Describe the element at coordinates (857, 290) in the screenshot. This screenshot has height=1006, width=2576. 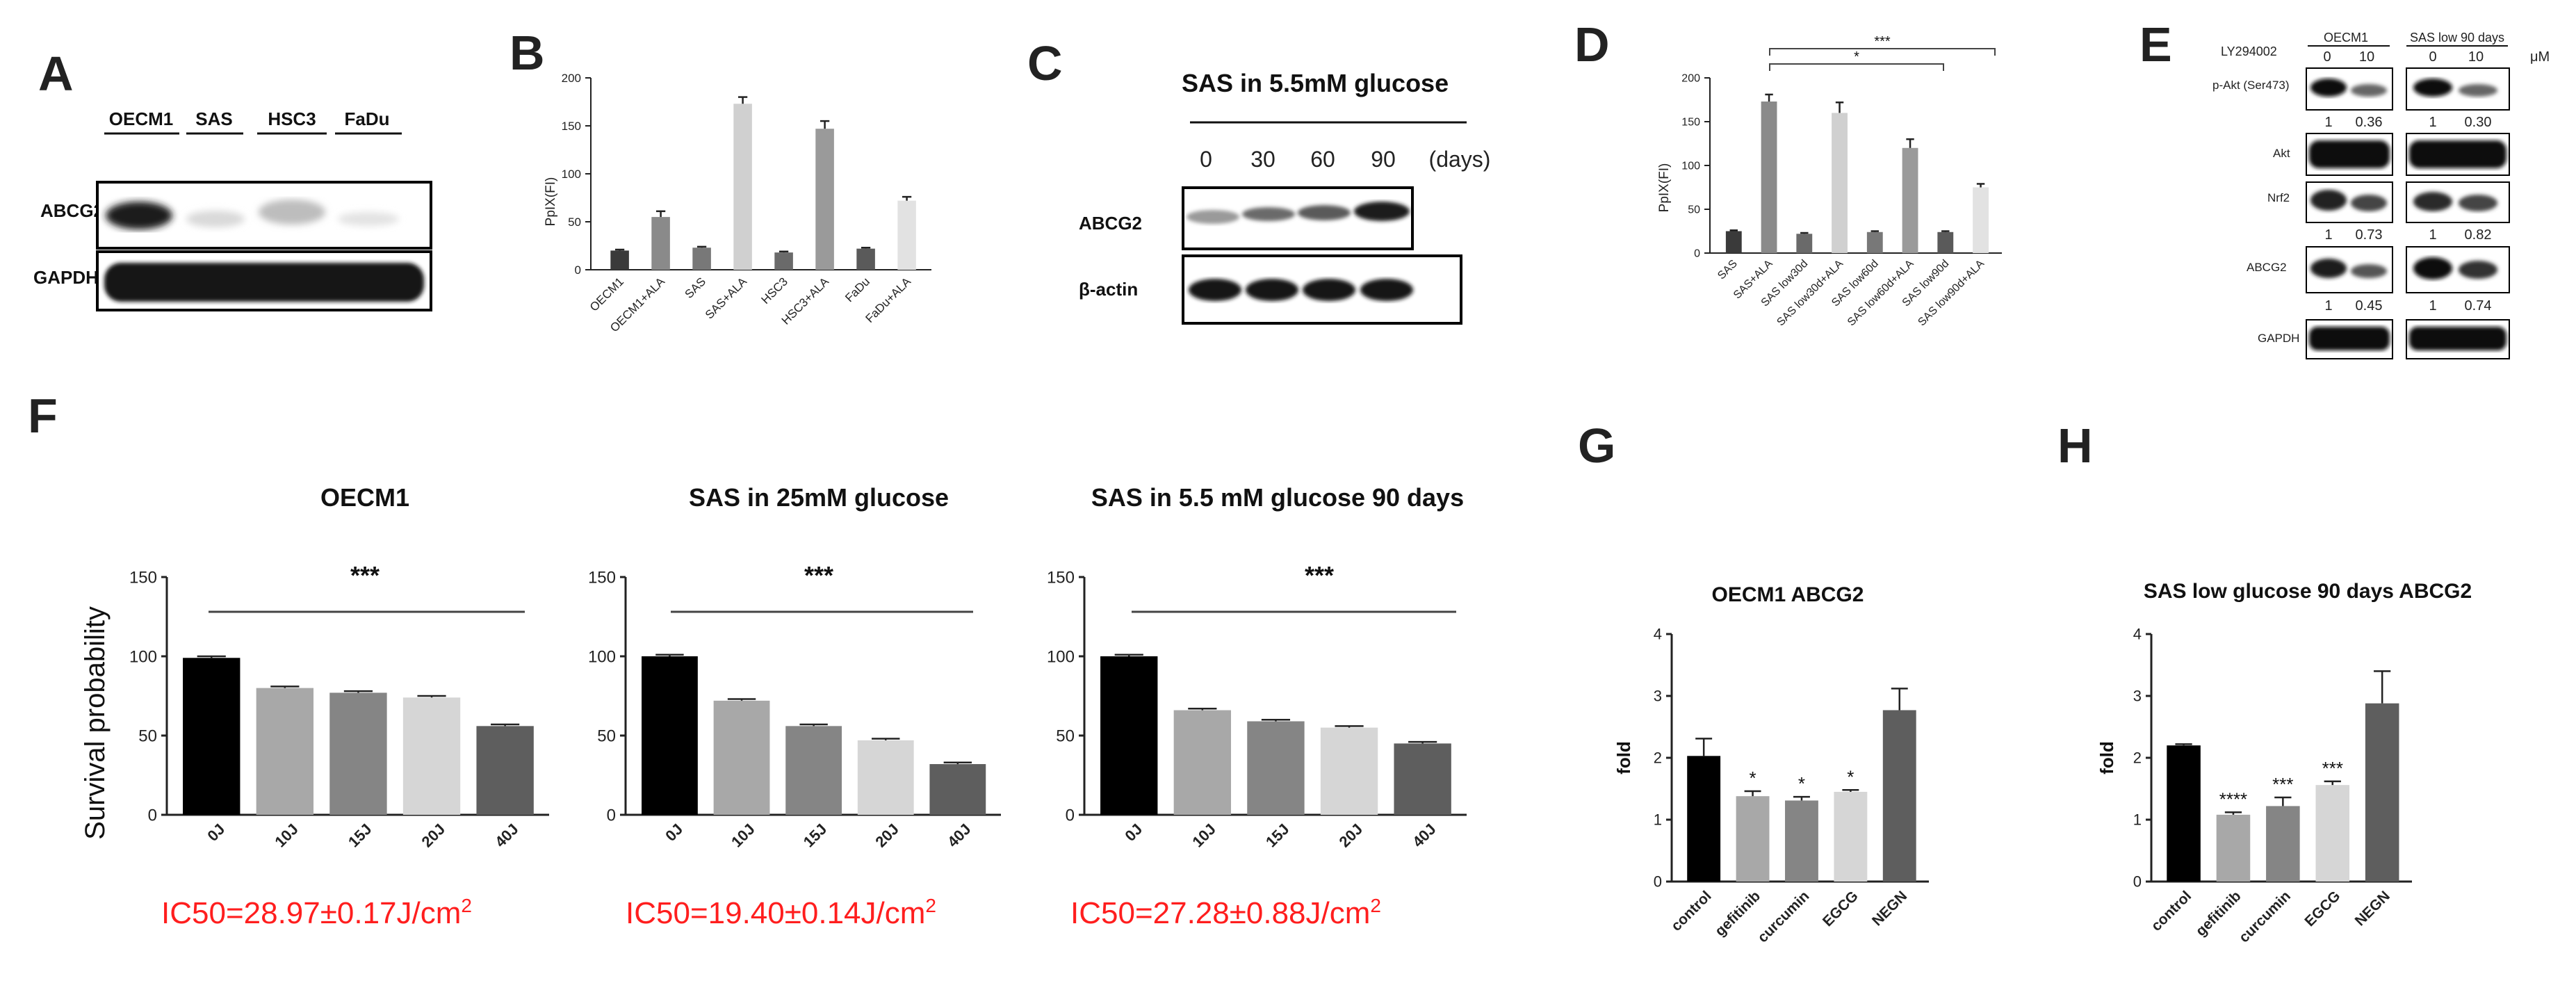
I see `x-tick-label: FaDu` at that location.